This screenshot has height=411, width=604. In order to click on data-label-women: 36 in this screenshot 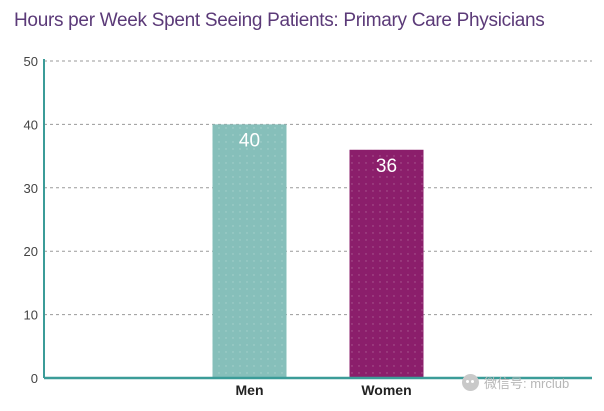, I will do `click(386, 166)`.